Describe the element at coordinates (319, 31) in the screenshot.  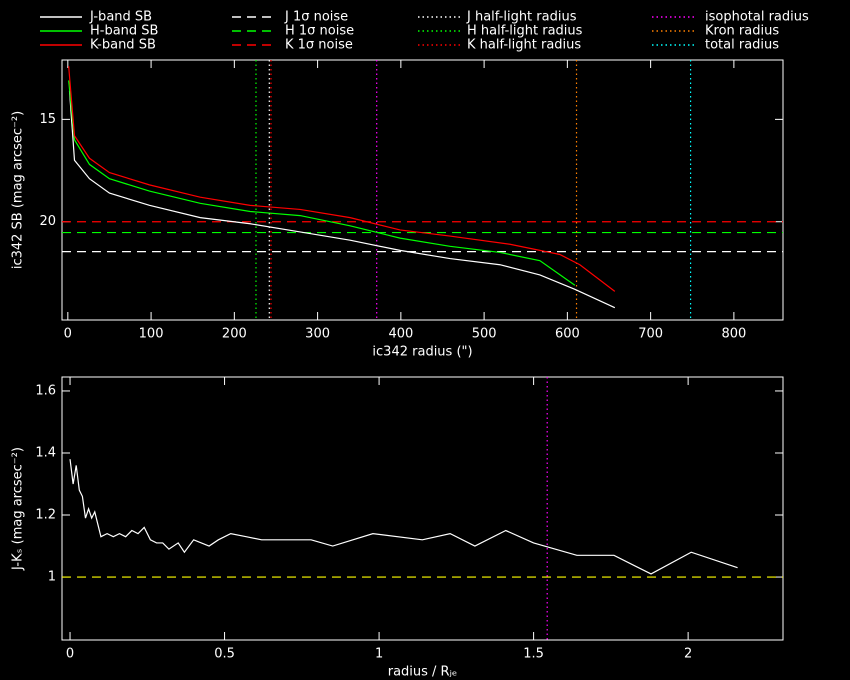
I see `legend-label: H 1σ noise` at that location.